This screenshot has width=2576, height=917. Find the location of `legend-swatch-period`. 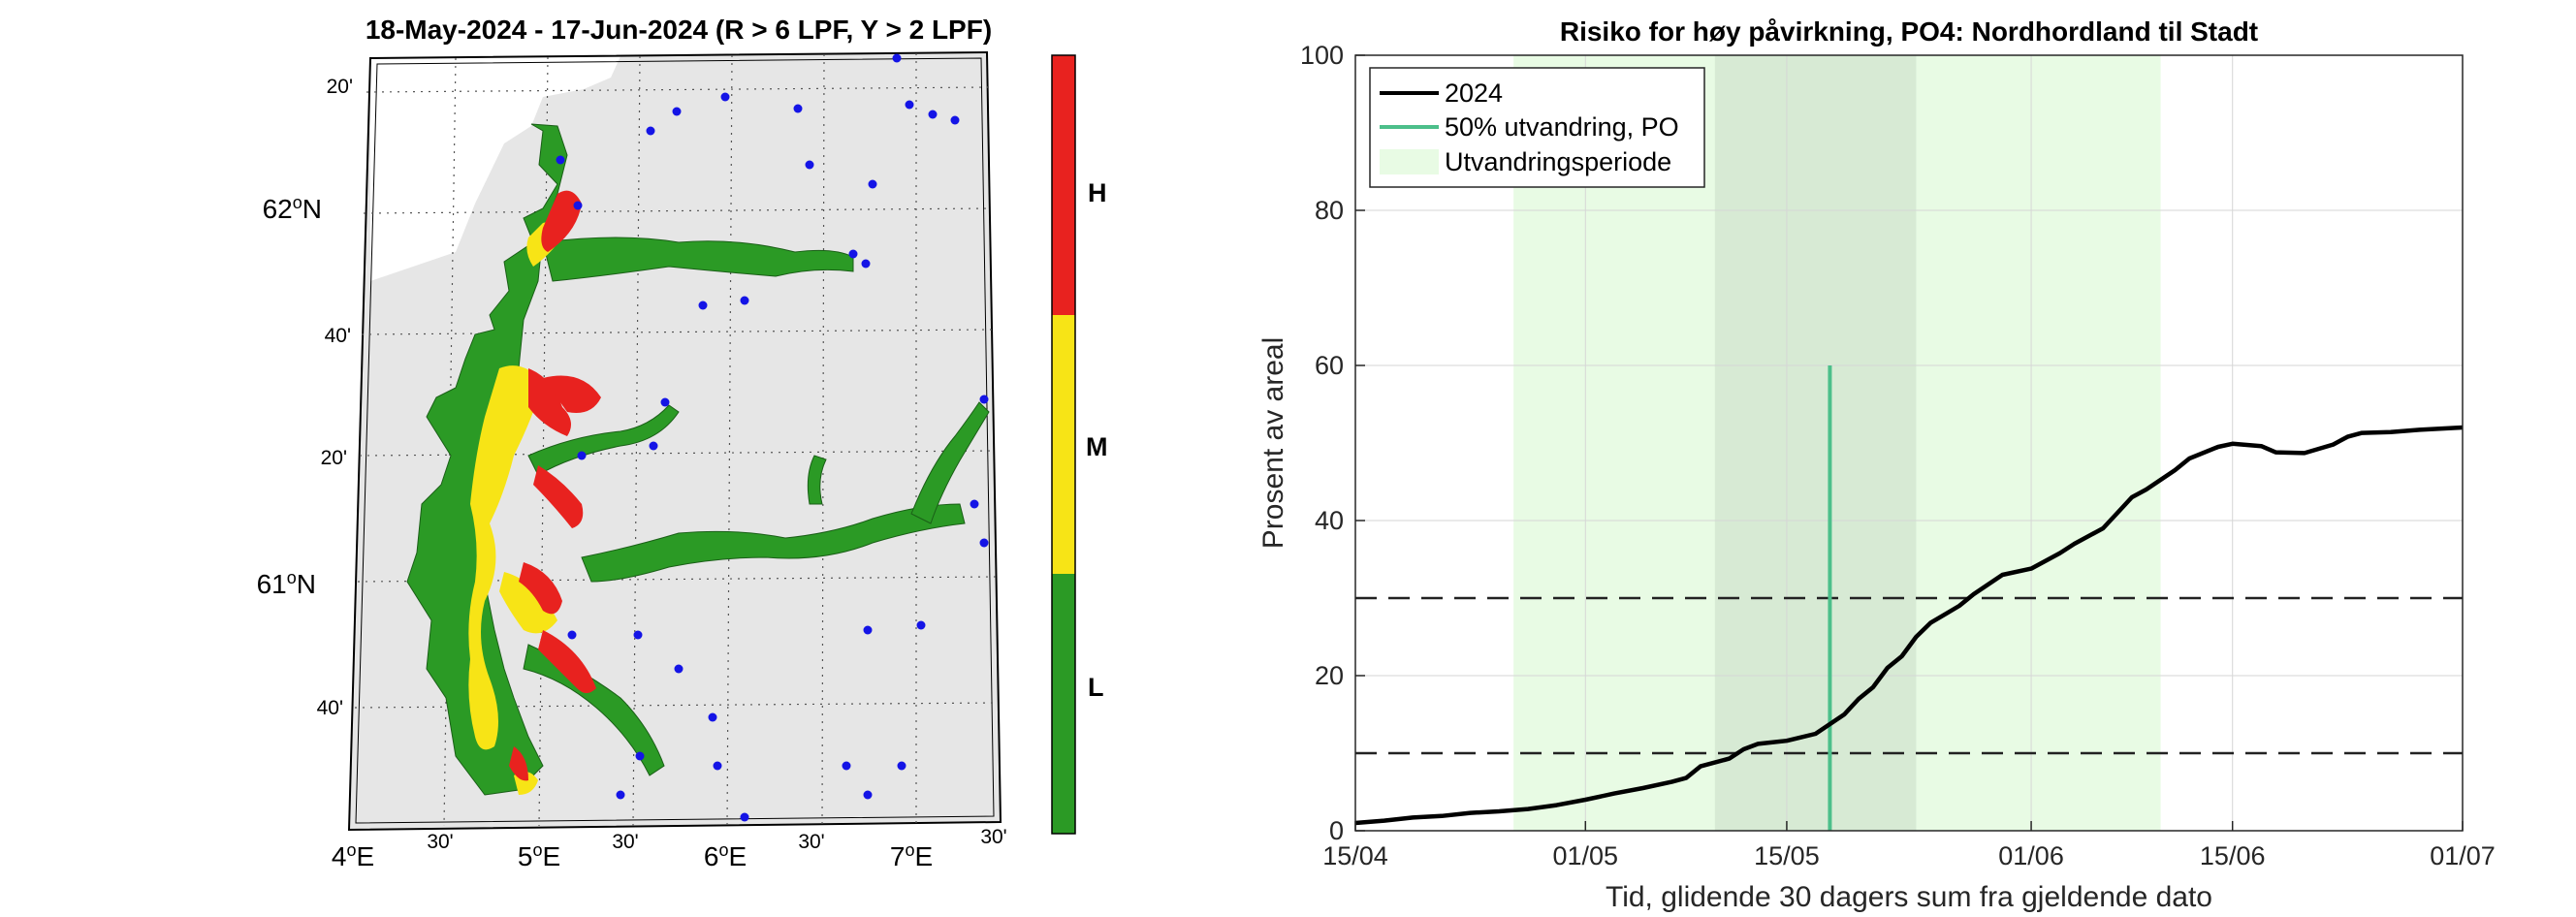

legend-swatch-period is located at coordinates (1409, 161).